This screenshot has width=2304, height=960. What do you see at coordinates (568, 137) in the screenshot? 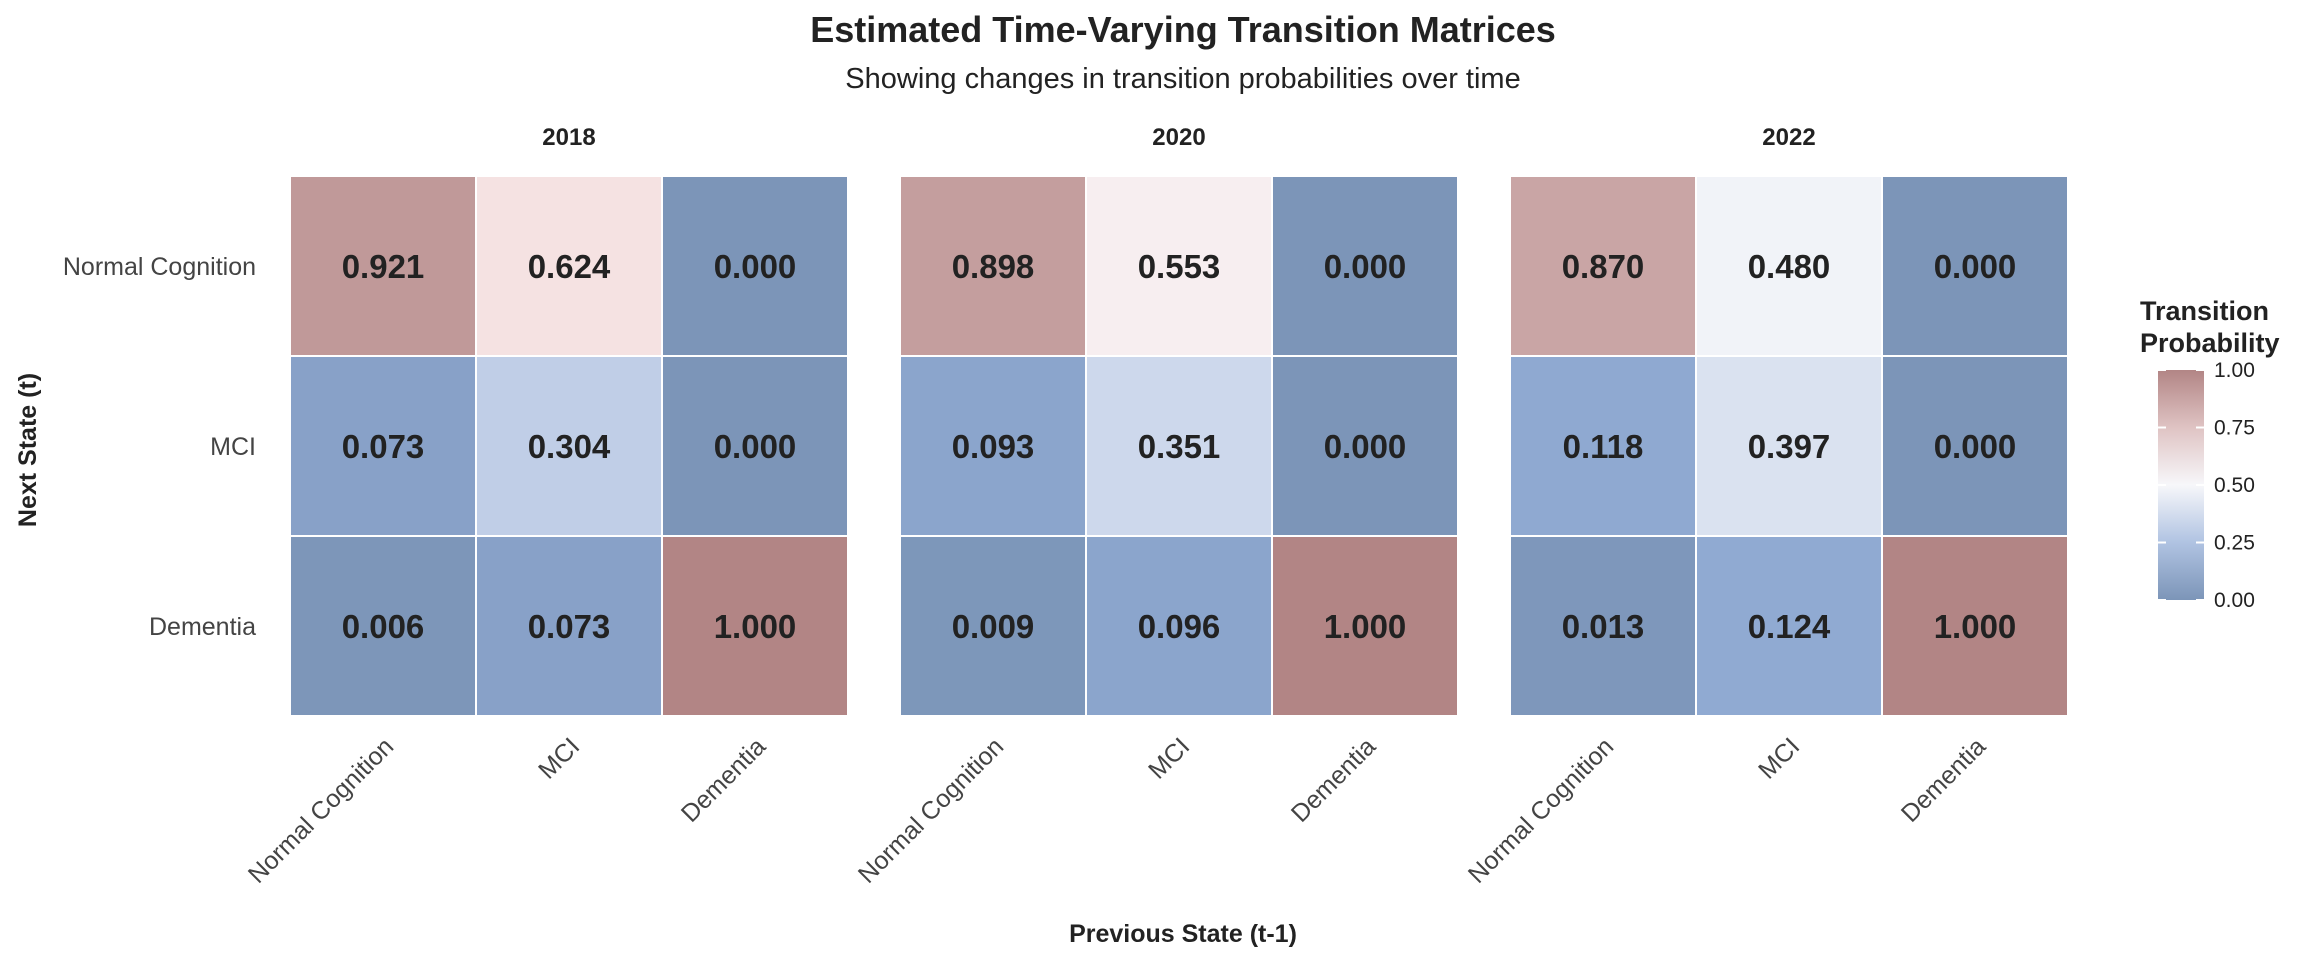
I see `facet-label: 2018` at bounding box center [568, 137].